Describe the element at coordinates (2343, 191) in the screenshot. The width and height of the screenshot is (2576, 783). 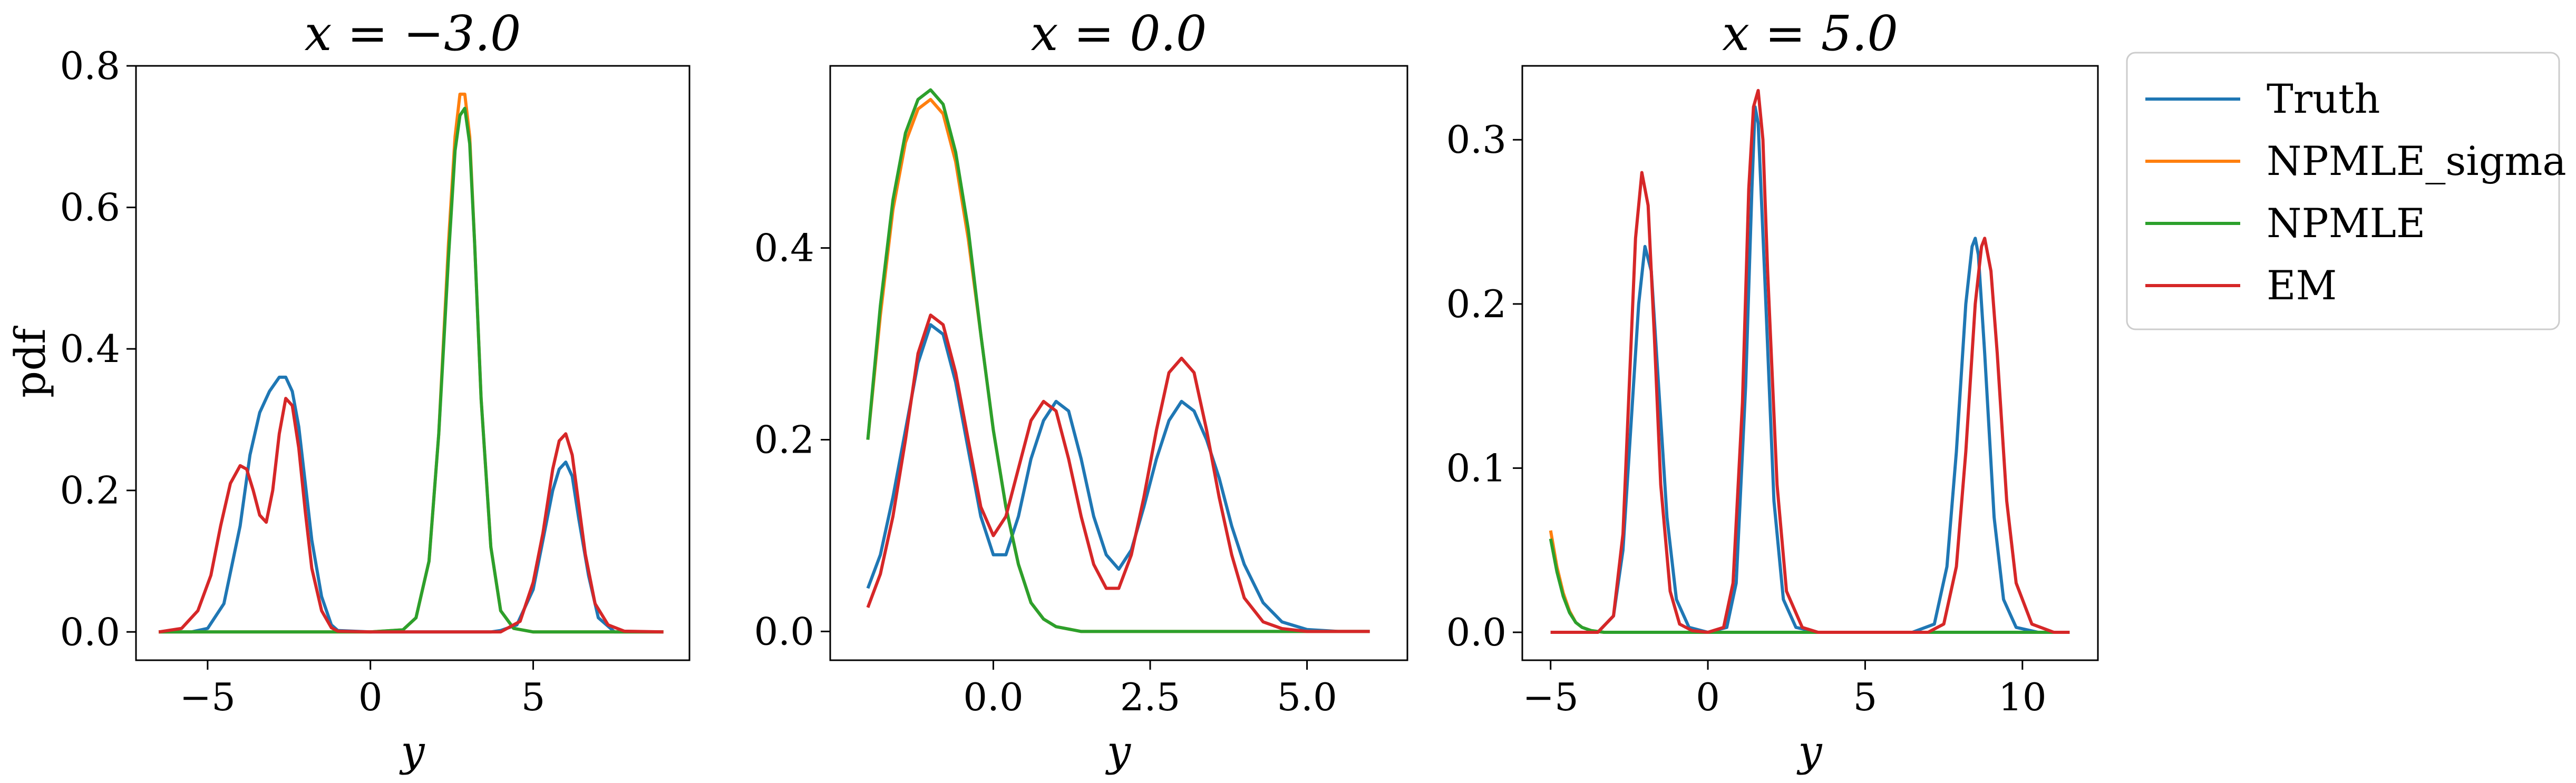
I see `legend-frame` at that location.